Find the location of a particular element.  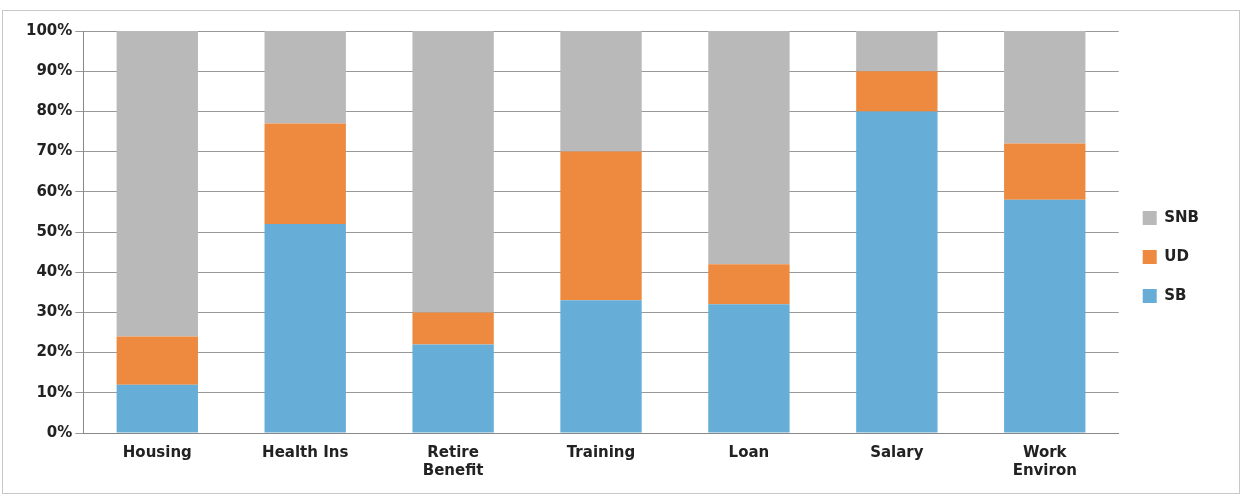

legend-label: SB is located at coordinates (1175, 294).